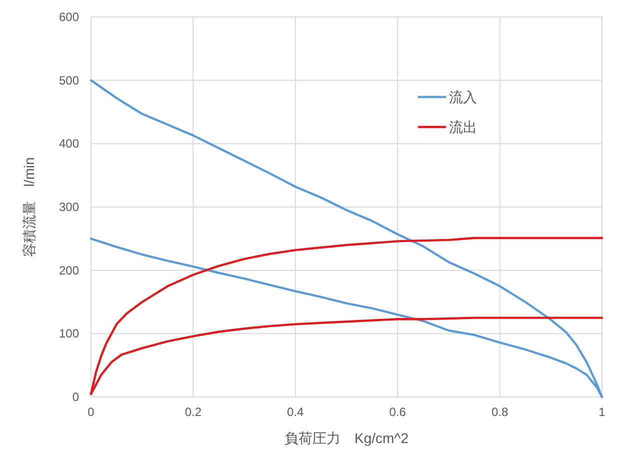  Describe the element at coordinates (193, 412) in the screenshot. I see `x-tick-label: 0.2` at that location.